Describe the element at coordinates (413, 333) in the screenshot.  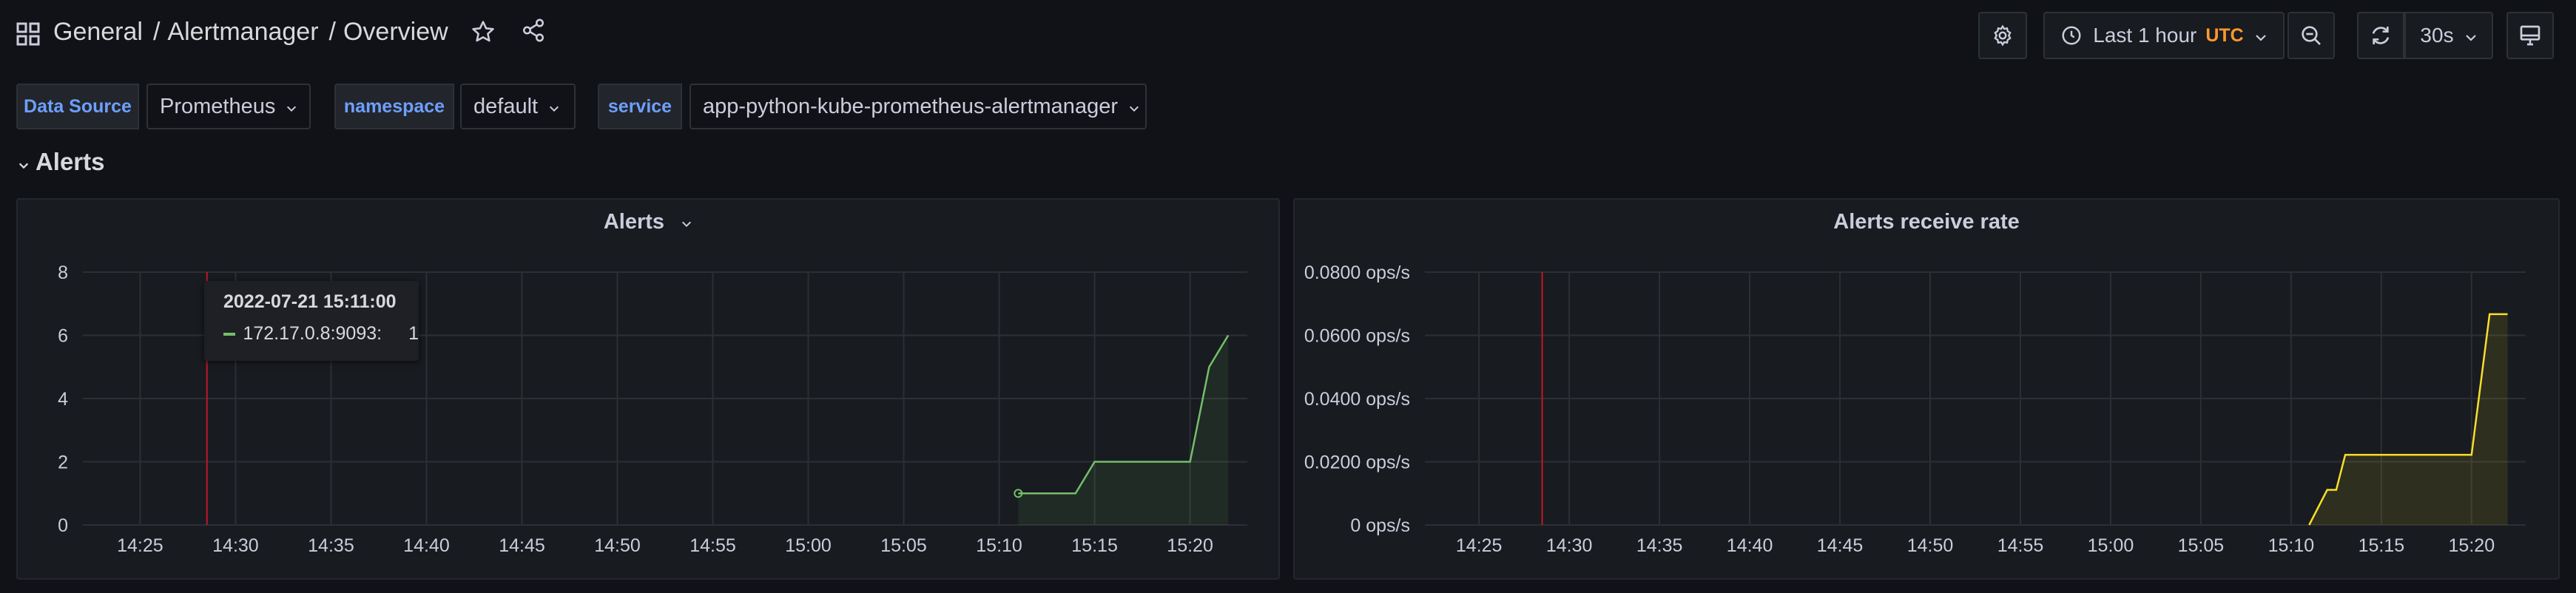
I see `tooltip-value: 1` at that location.